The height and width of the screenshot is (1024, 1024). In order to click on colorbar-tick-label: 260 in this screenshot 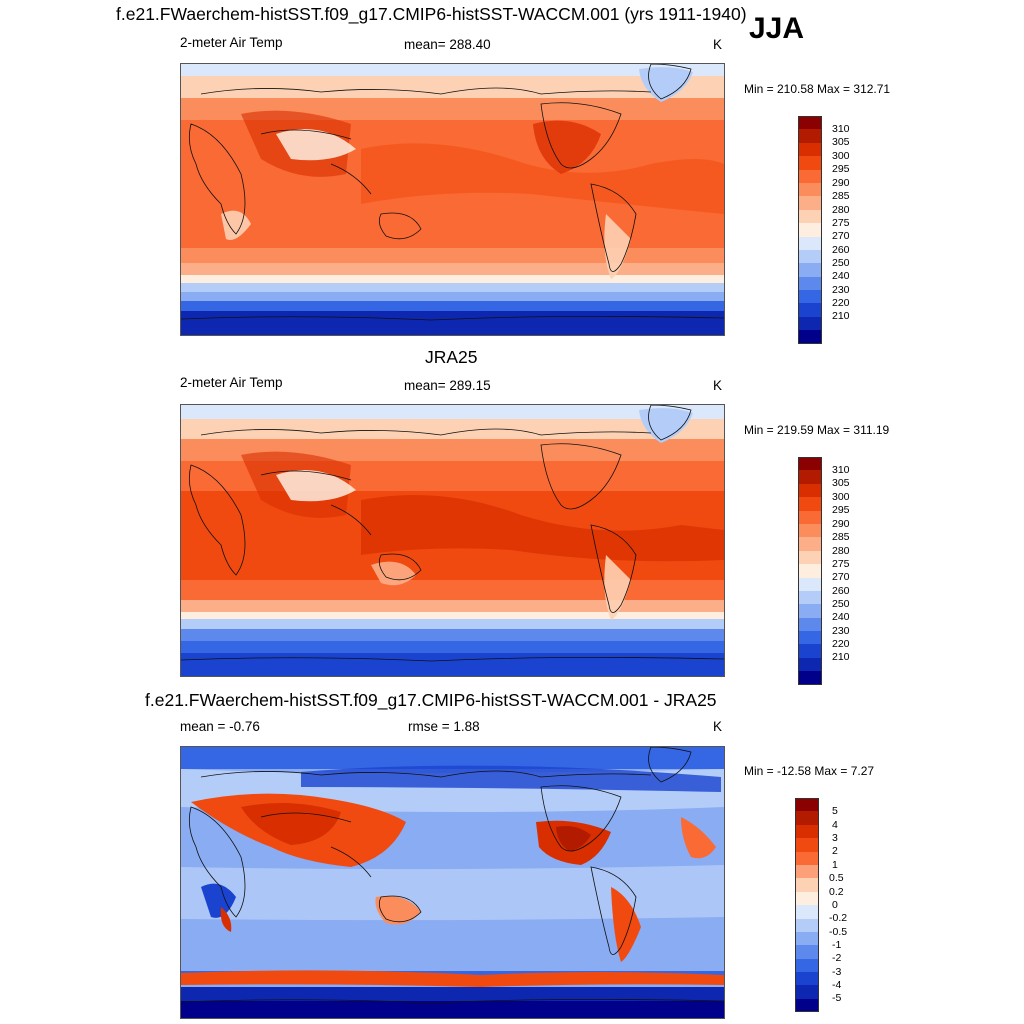, I will do `click(841, 250)`.